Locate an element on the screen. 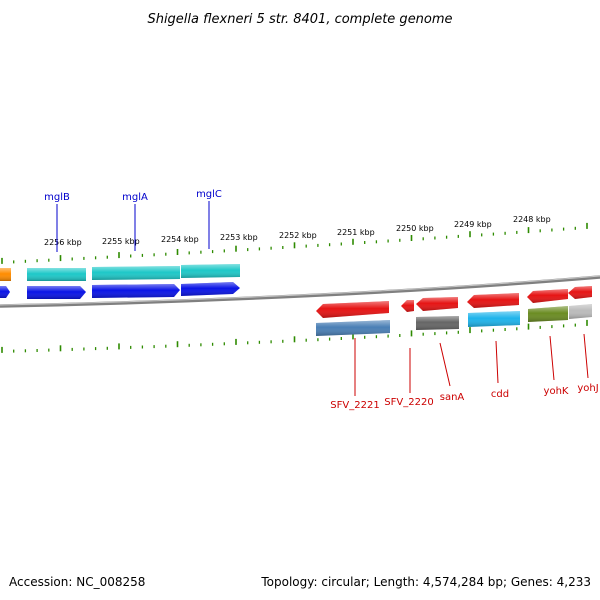 This screenshot has height=600, width=600. scale-tick-label: 2252 kbp is located at coordinates (298, 235).